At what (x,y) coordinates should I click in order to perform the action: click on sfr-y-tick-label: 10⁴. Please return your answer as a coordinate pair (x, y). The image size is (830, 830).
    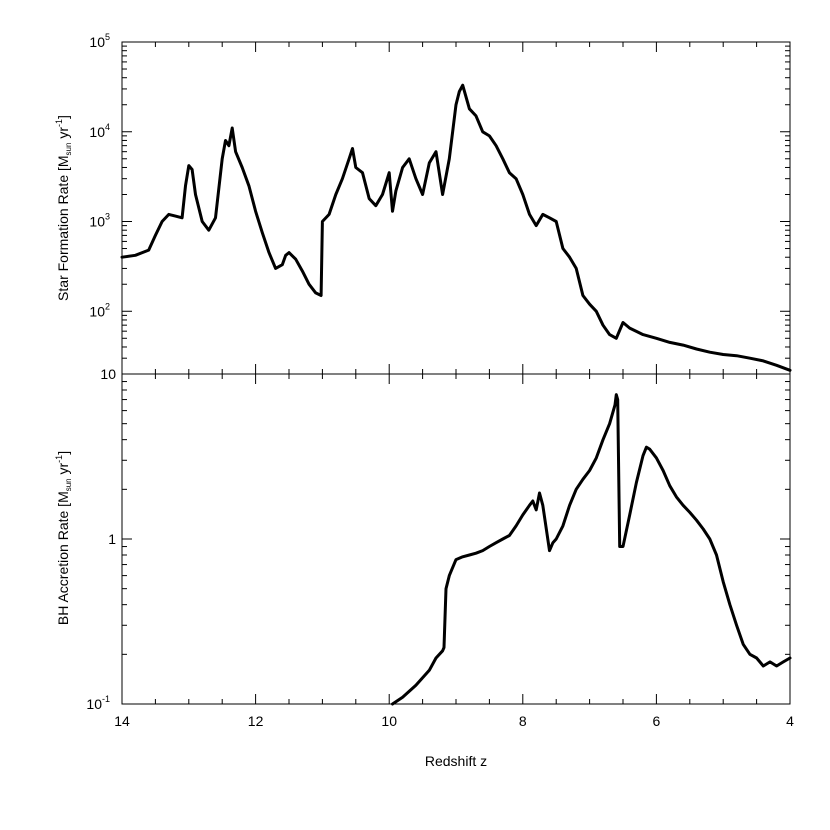
    Looking at the image, I should click on (99, 131).